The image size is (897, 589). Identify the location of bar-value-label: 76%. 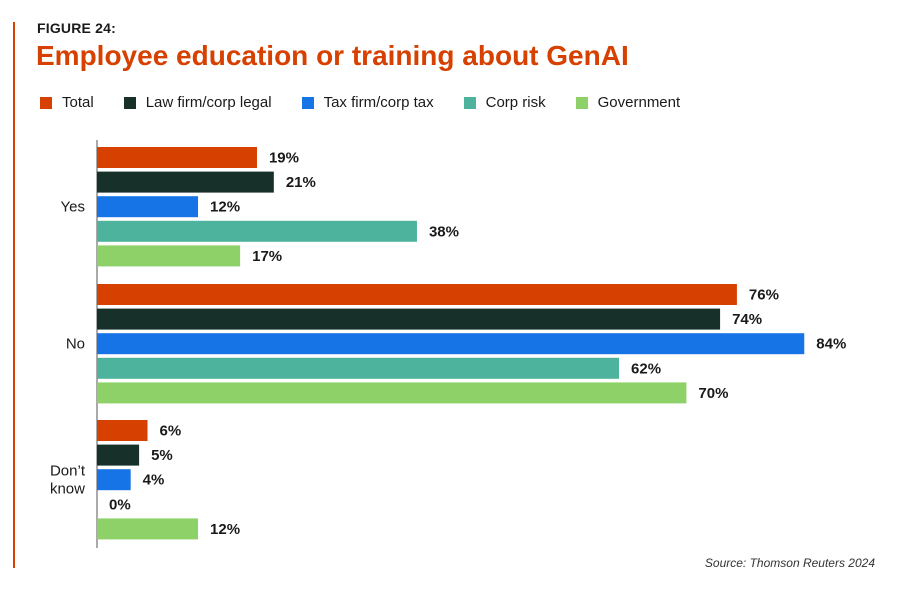
(764, 295).